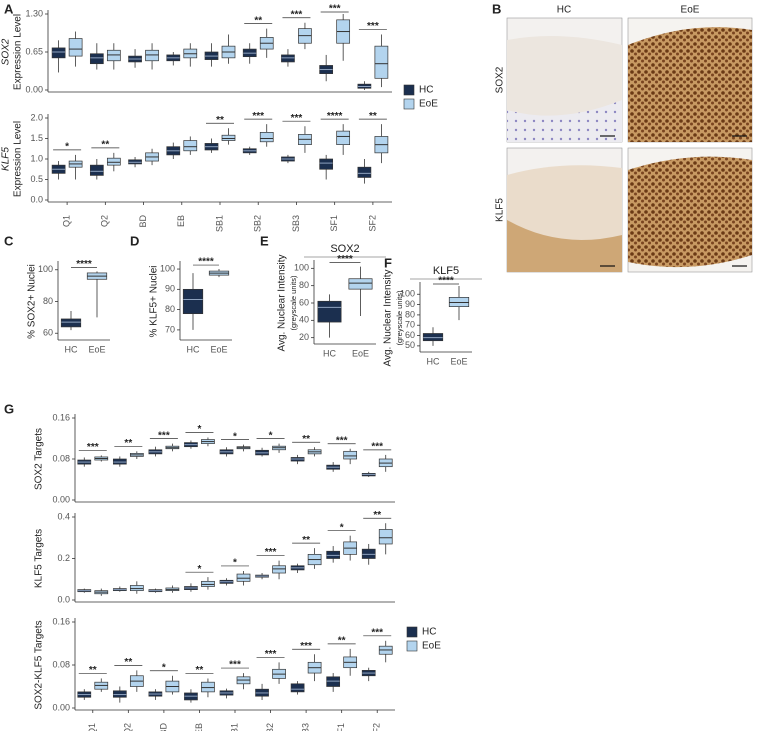  Describe the element at coordinates (446, 271) in the screenshot. I see `panel-title: KLF5` at that location.